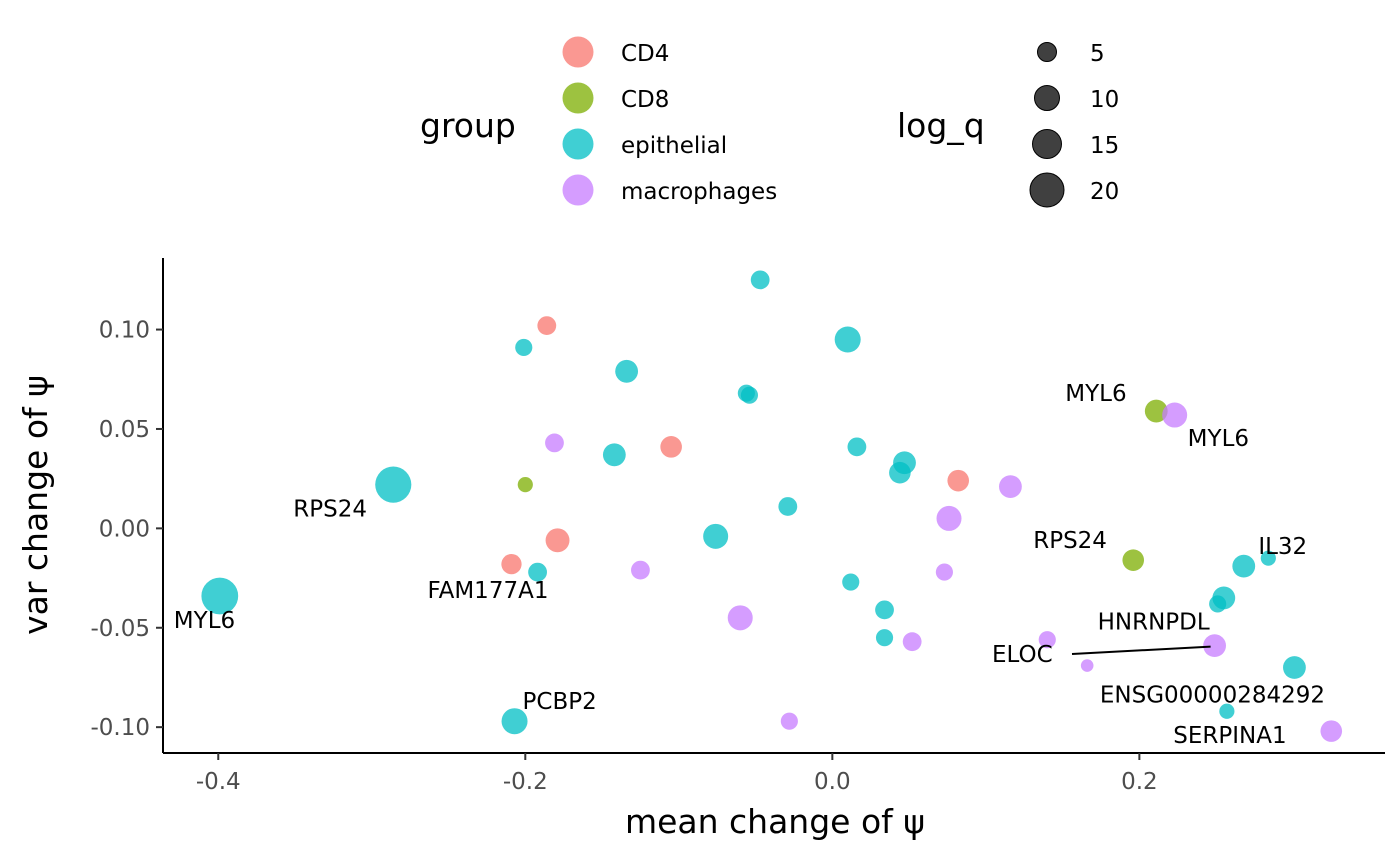  I want to click on y-tick-label: 0.10, so click(124, 331).